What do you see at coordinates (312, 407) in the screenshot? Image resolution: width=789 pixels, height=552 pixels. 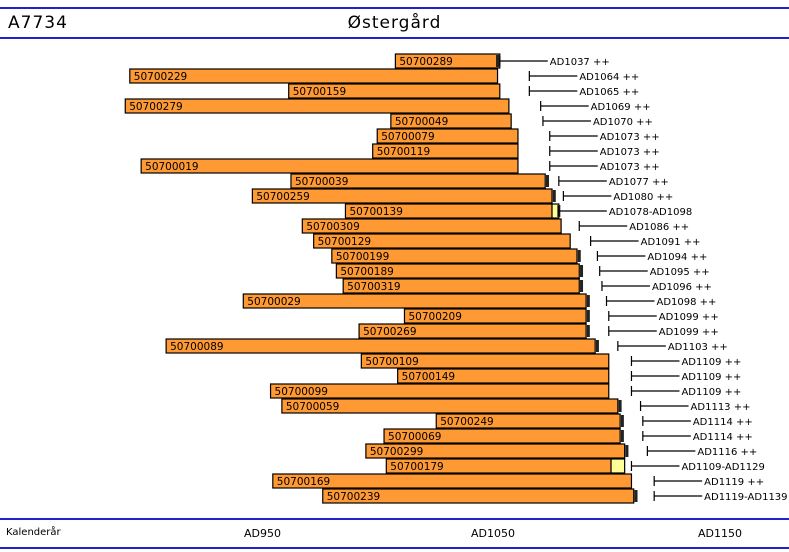 I see `sample-label: 50700059` at bounding box center [312, 407].